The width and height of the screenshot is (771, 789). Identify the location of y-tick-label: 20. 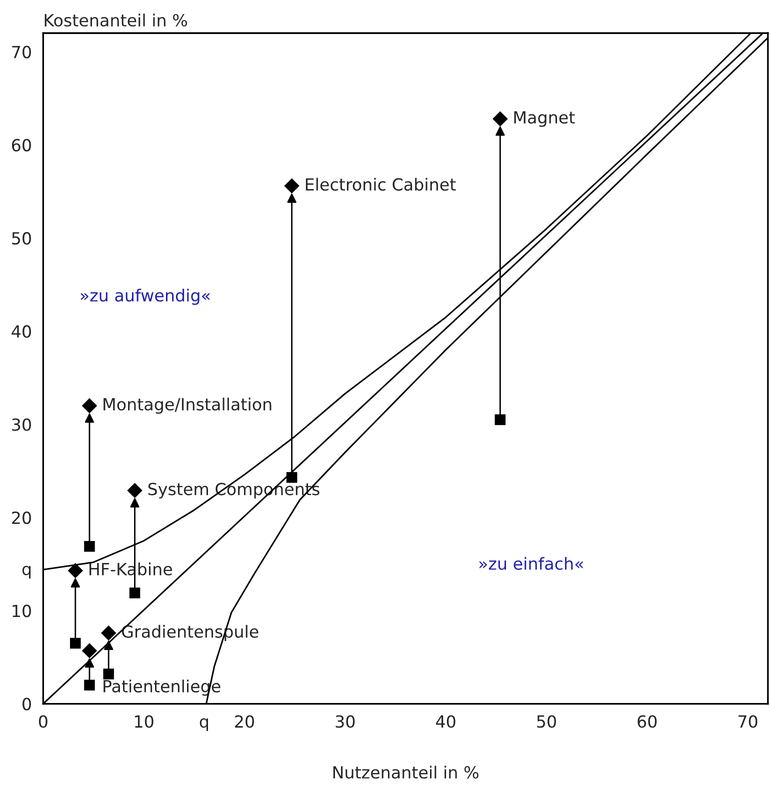
(21, 517).